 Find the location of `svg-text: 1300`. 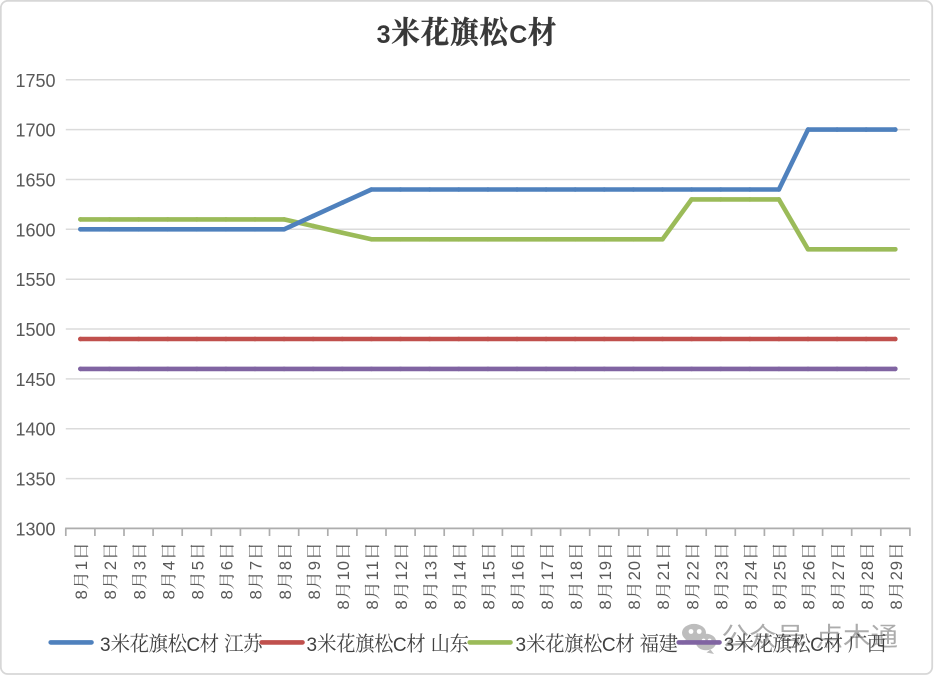

svg-text: 1300 is located at coordinates (35, 529).